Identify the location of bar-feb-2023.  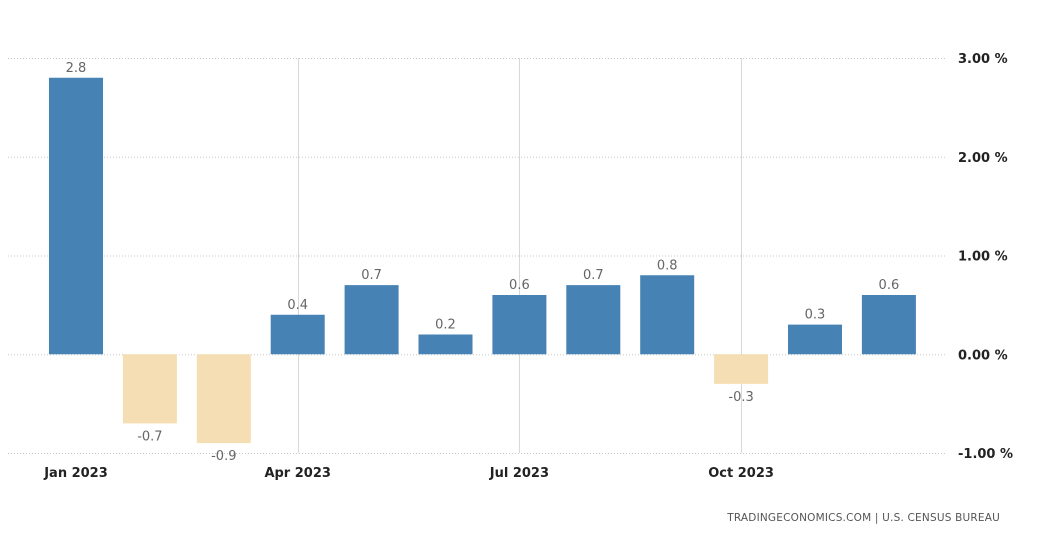
(149, 389).